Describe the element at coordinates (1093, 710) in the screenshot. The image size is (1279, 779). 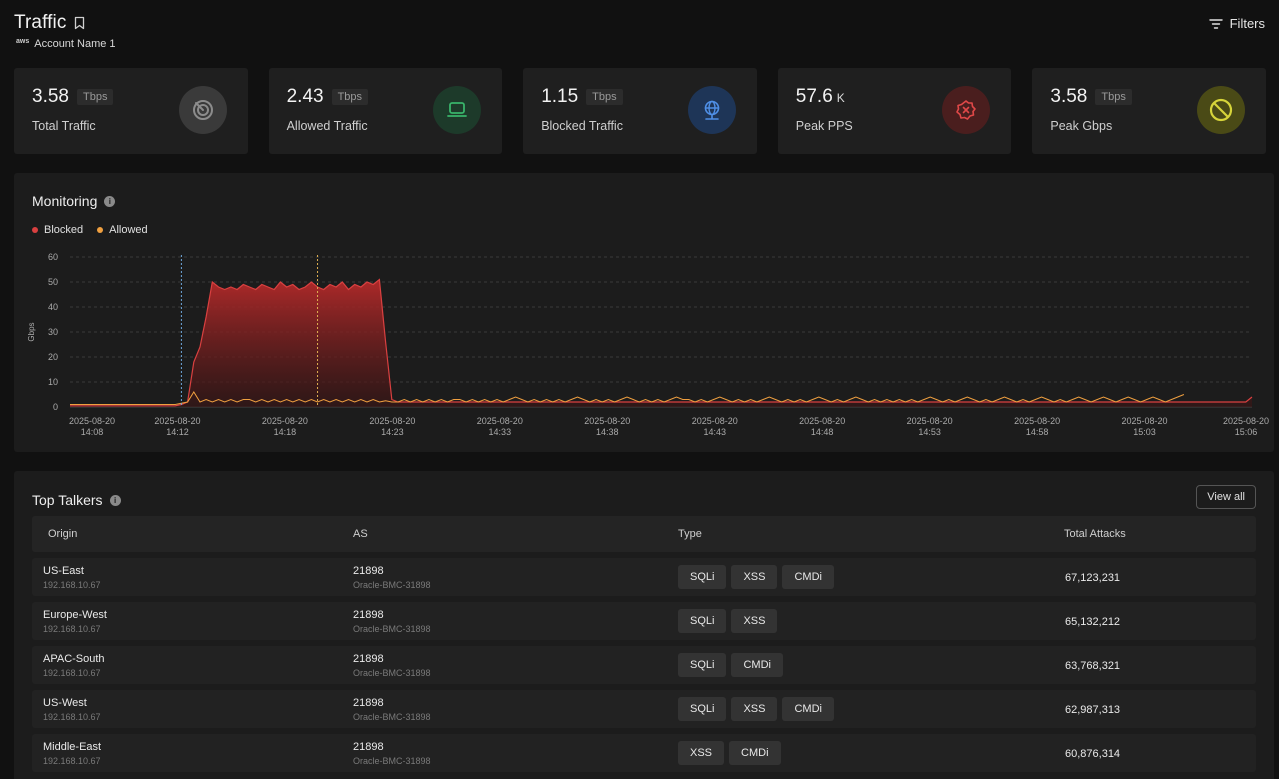
I see `total-attacks: 62,987,313` at that location.